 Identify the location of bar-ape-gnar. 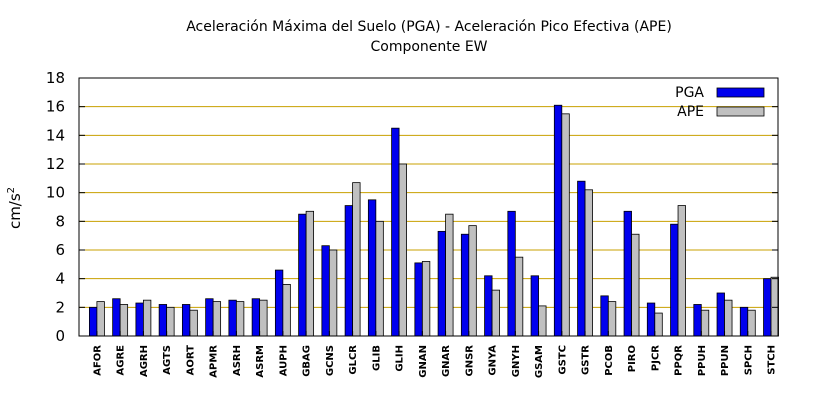
(449, 275).